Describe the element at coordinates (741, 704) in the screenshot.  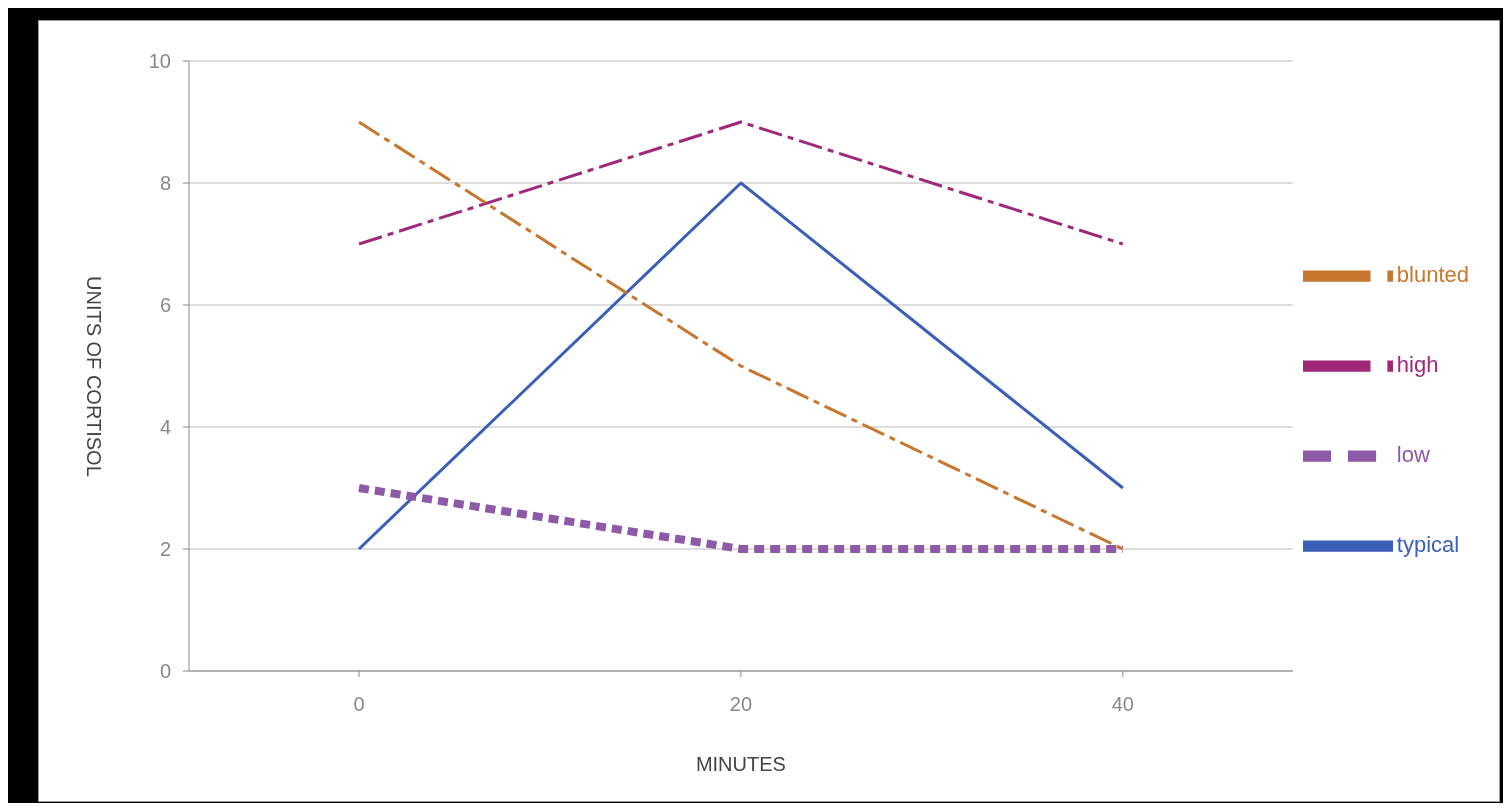
I see `x-tick-label: 20` at that location.